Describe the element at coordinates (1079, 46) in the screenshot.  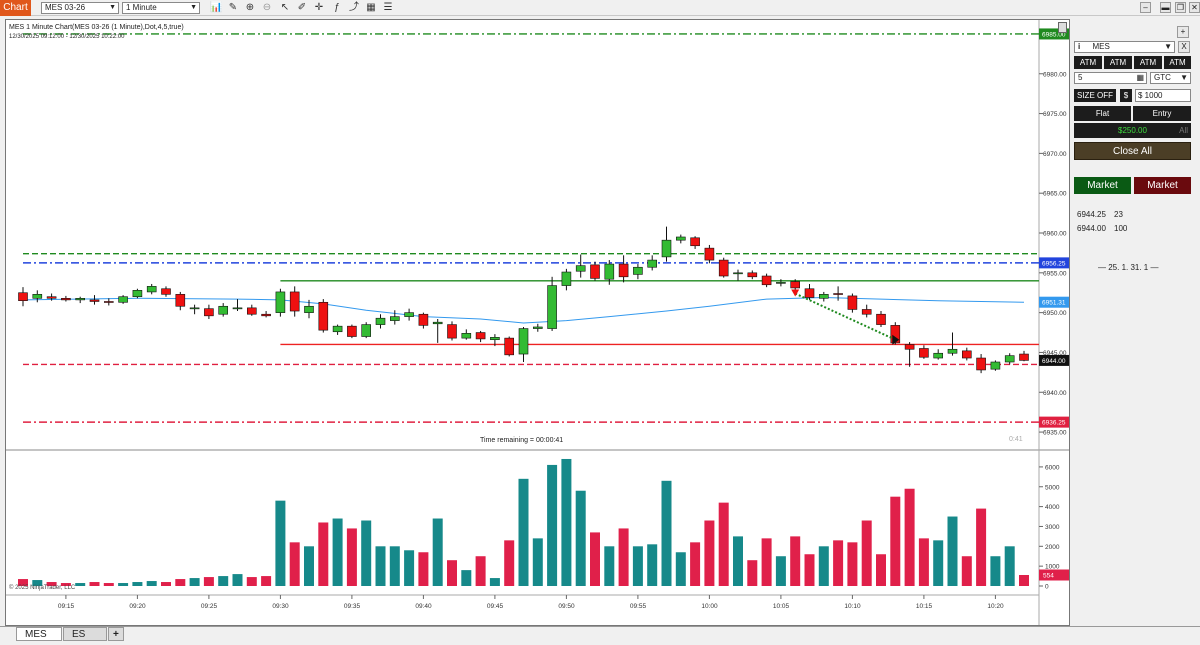
I see `info-icon: i` at that location.